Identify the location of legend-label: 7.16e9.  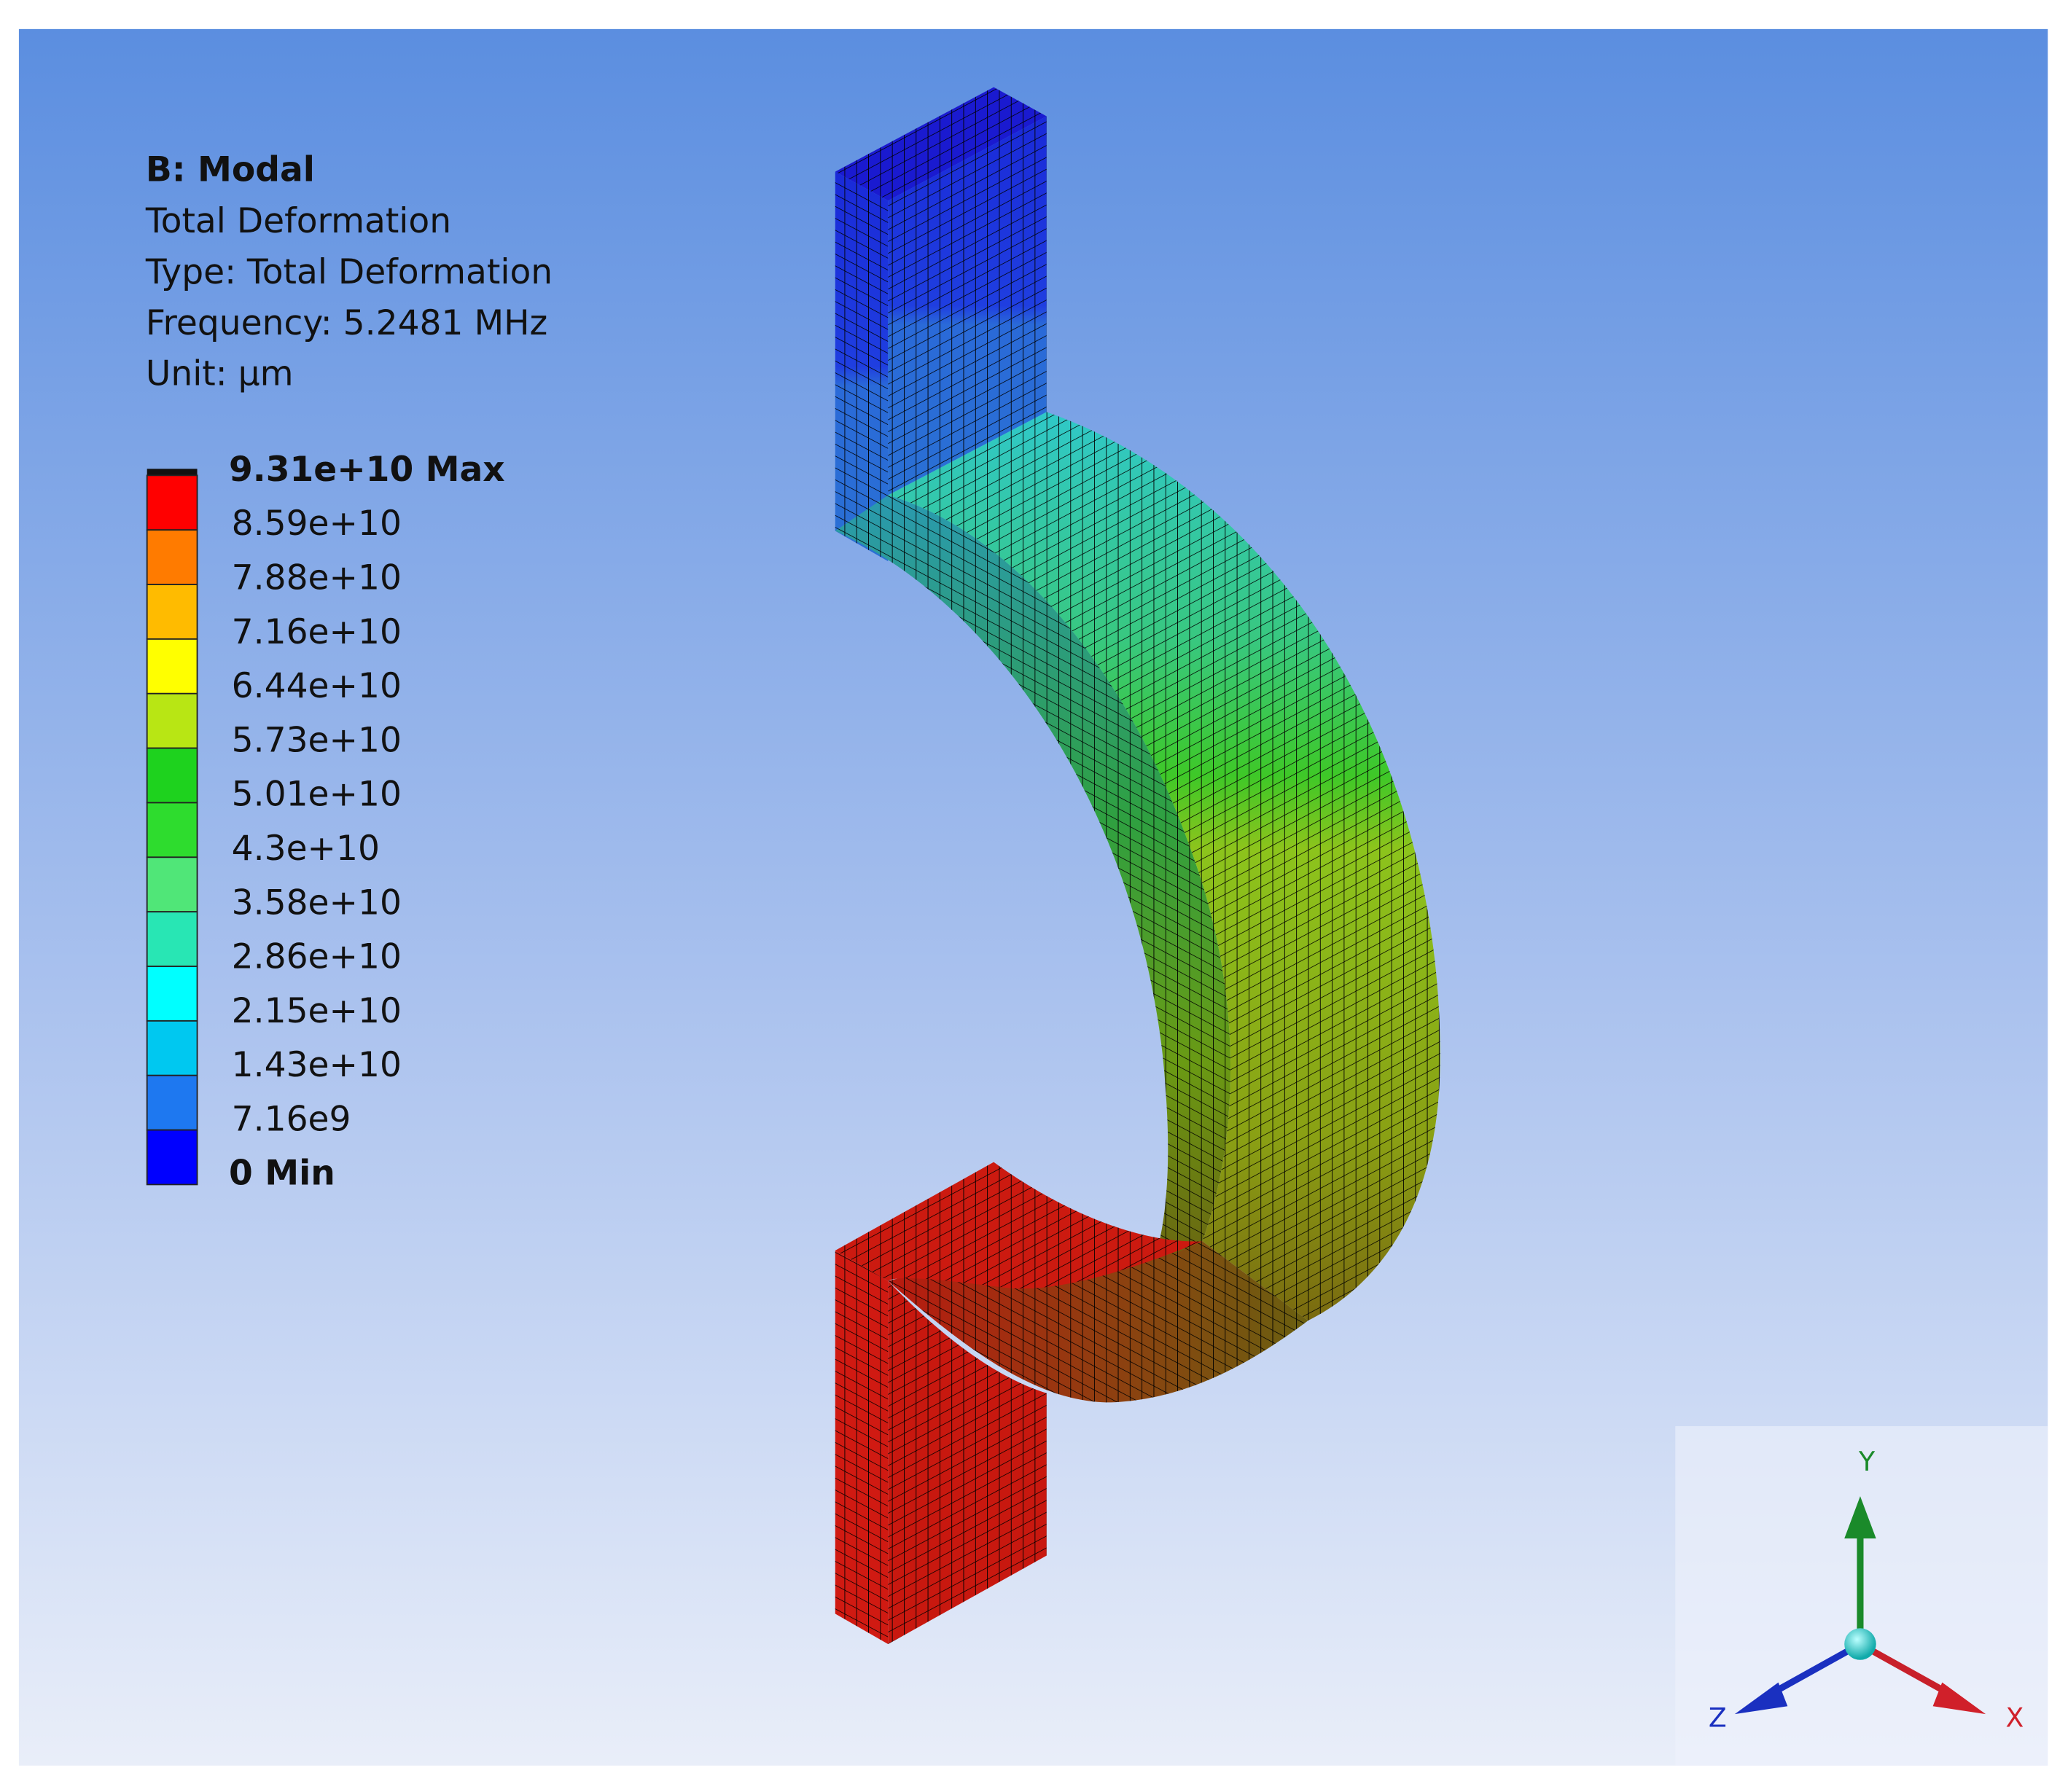
(291, 1119).